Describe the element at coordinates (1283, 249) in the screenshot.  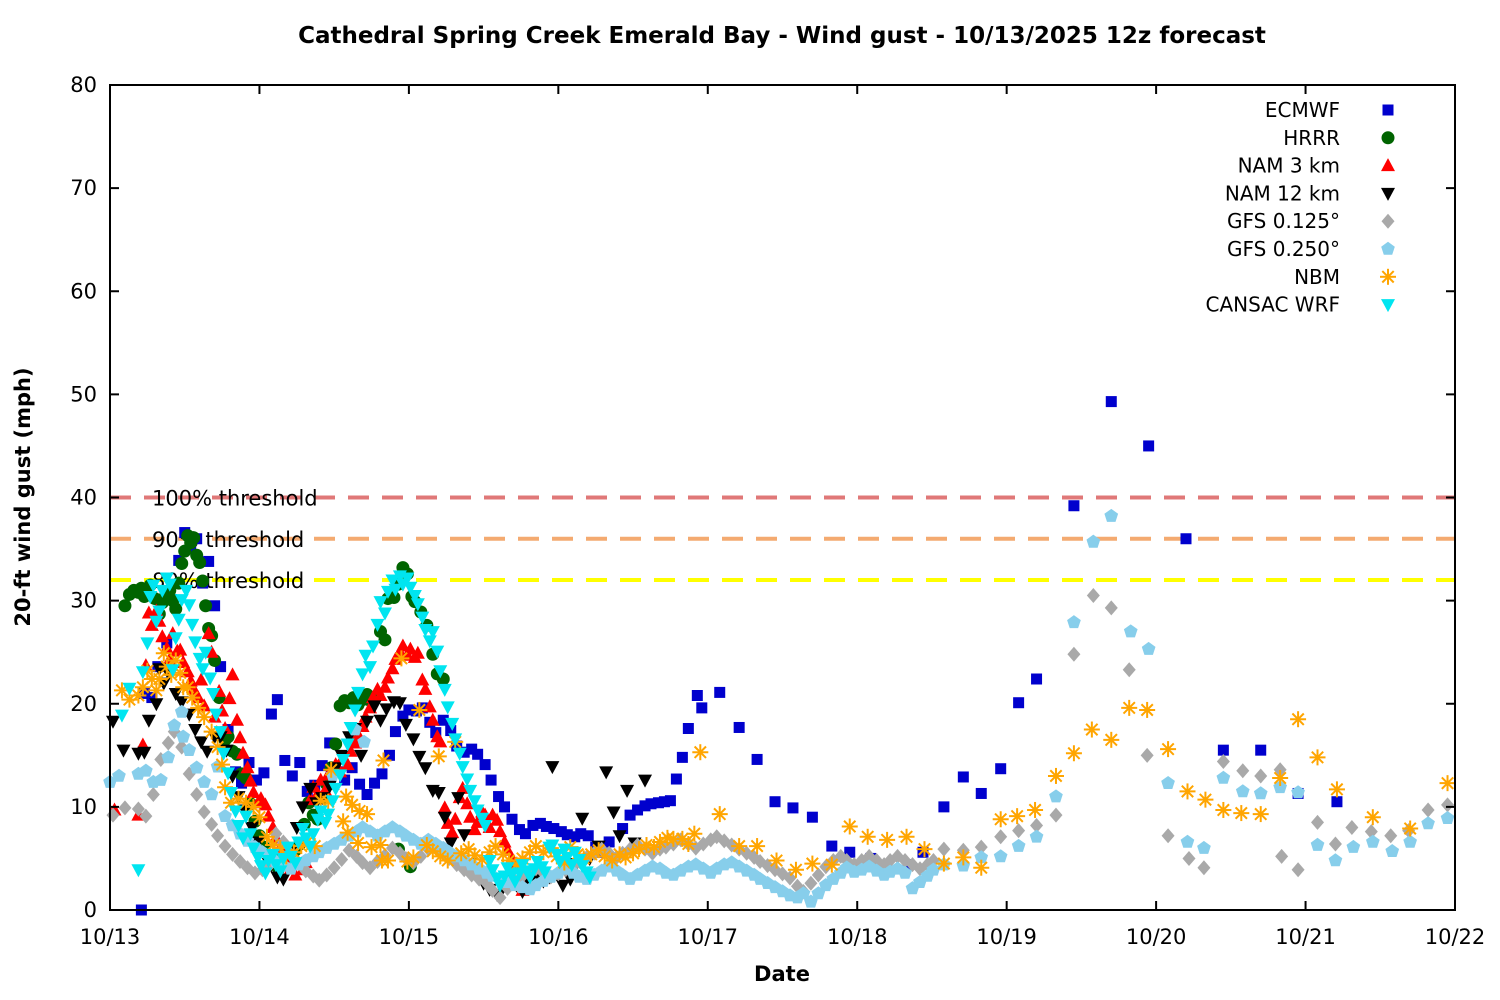
I see `legend-label-gfs-0-250-: GFS 0.250°` at that location.